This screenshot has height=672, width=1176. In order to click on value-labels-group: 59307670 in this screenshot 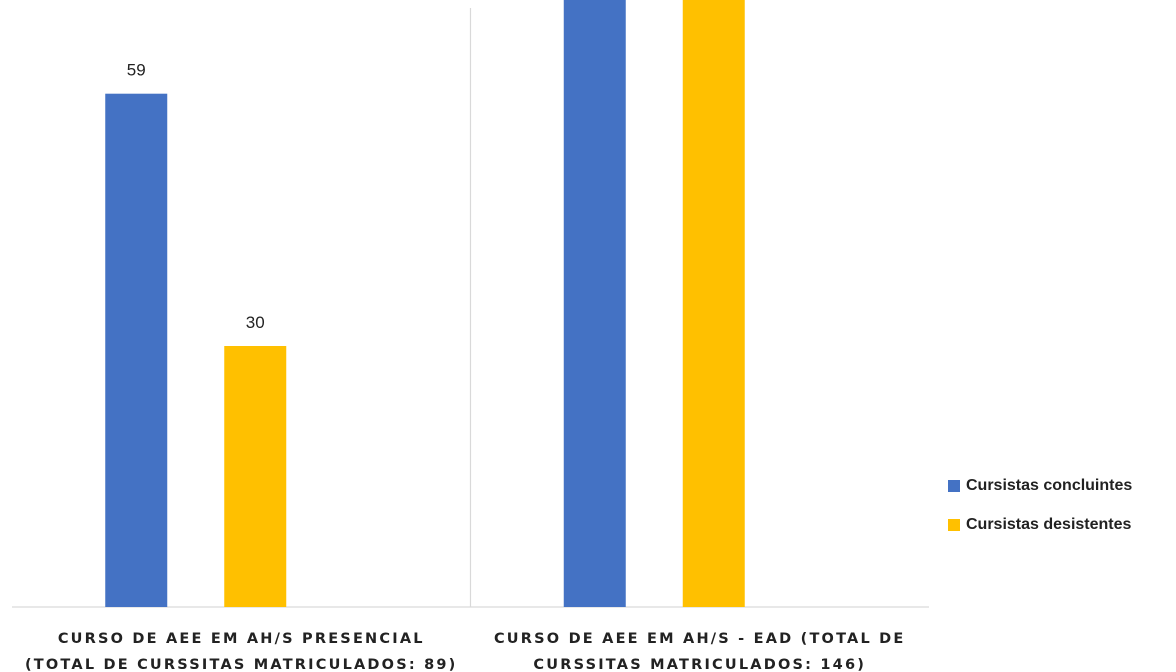, I will do `click(196, 196)`.